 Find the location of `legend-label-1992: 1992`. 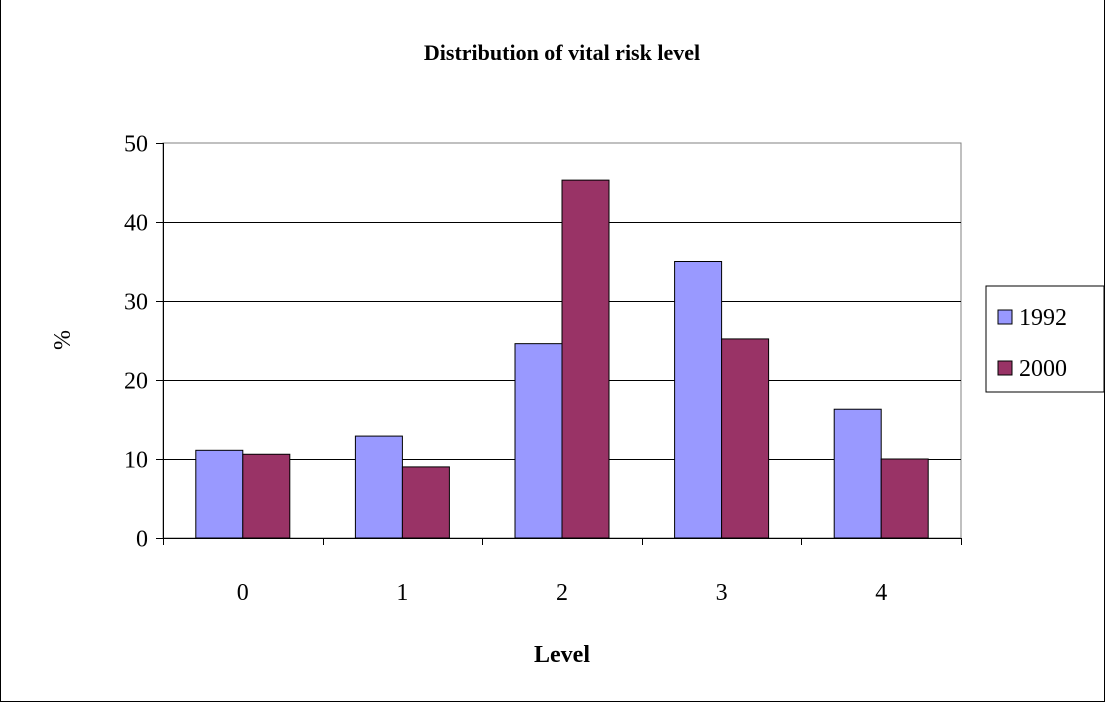

legend-label-1992: 1992 is located at coordinates (1043, 318).